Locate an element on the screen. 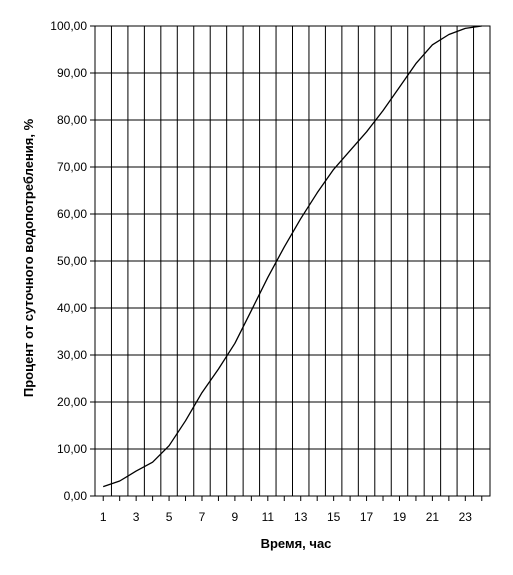  x-axis-title: Время, час is located at coordinates (296, 543).